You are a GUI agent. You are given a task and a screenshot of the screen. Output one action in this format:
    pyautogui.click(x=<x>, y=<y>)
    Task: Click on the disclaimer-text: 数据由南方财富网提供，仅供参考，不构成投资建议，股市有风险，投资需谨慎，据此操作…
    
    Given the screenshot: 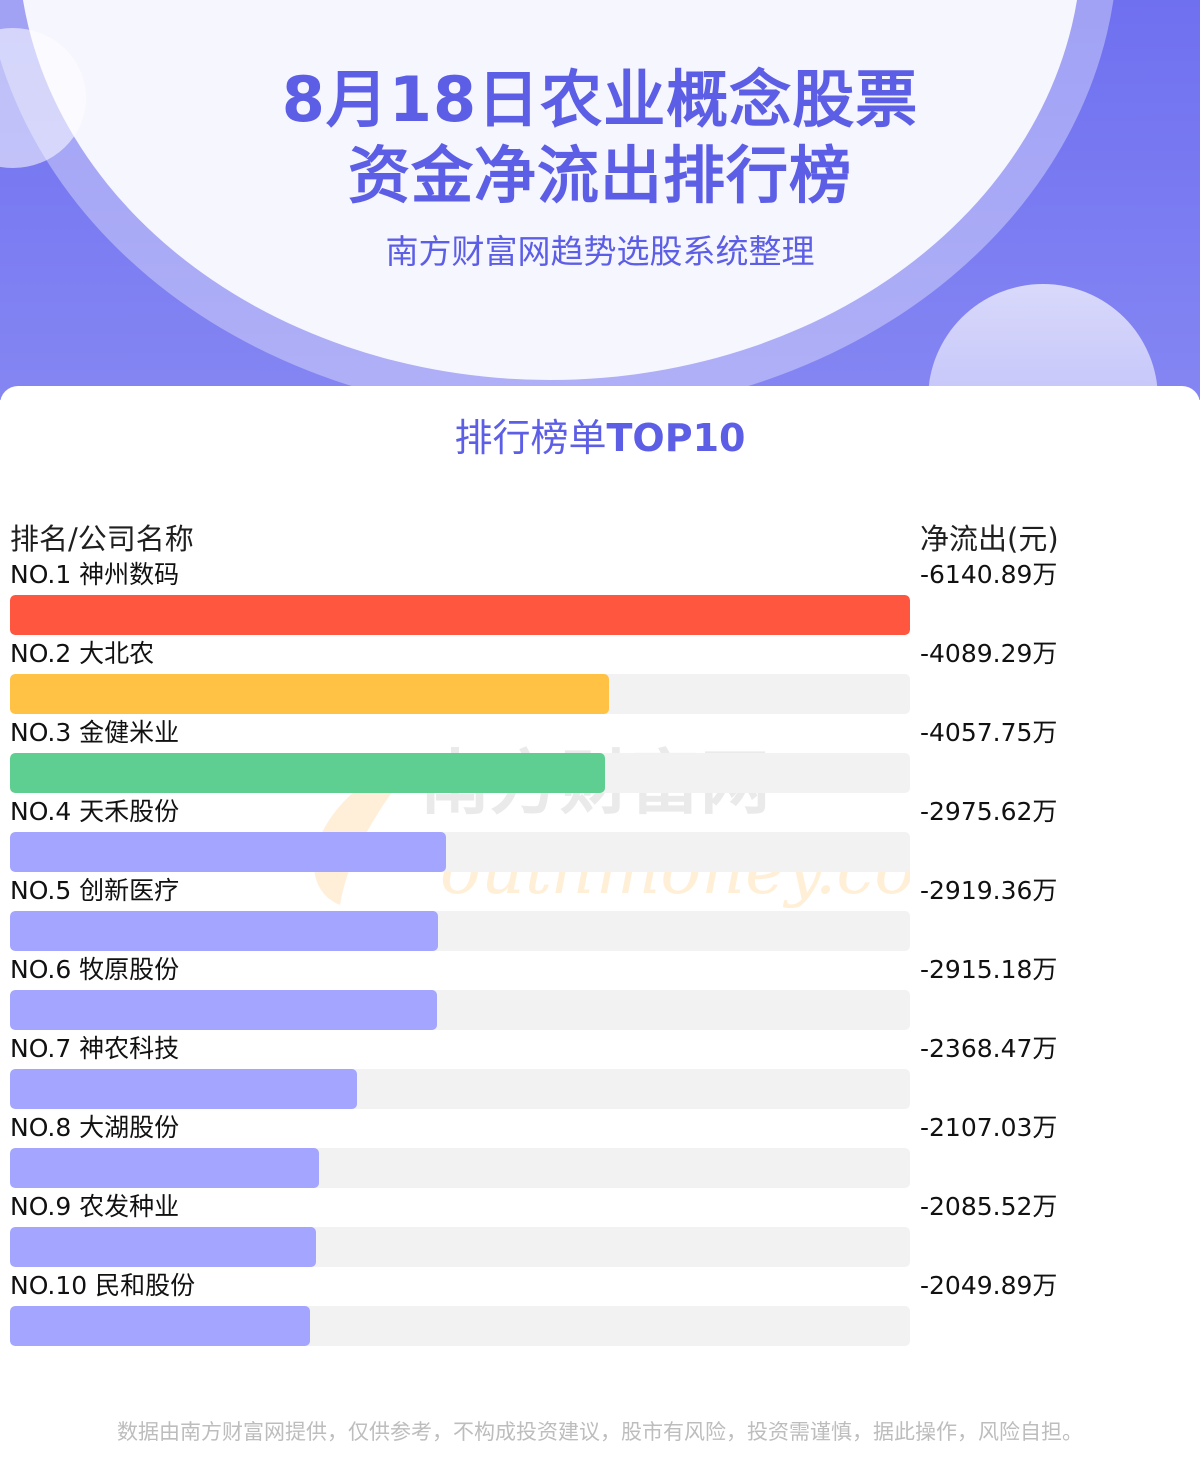 What is the action you would take?
    pyautogui.click(x=600, y=1432)
    